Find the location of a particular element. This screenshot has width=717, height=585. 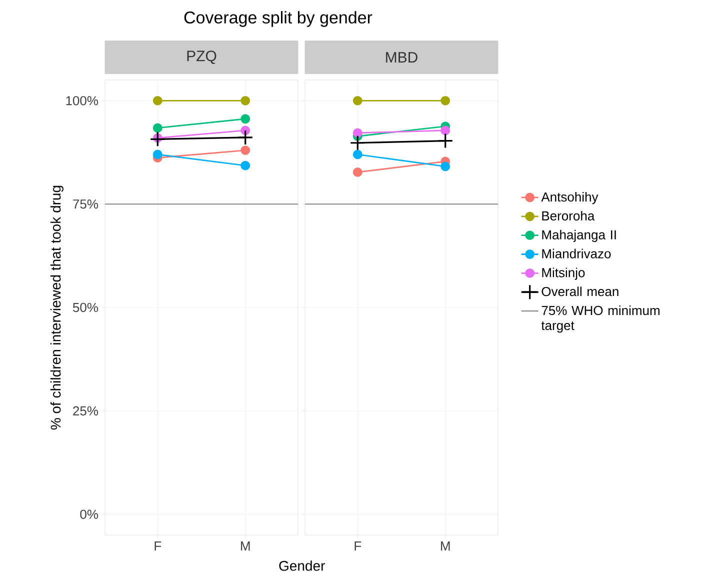

legend-label: Mahajanga II is located at coordinates (579, 236).